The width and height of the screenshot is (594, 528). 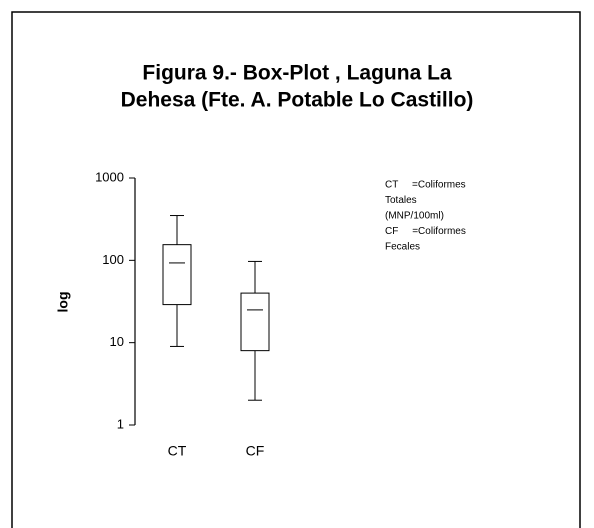 What do you see at coordinates (425, 231) in the screenshot?
I see `legend-text: CF =Coliformes` at bounding box center [425, 231].